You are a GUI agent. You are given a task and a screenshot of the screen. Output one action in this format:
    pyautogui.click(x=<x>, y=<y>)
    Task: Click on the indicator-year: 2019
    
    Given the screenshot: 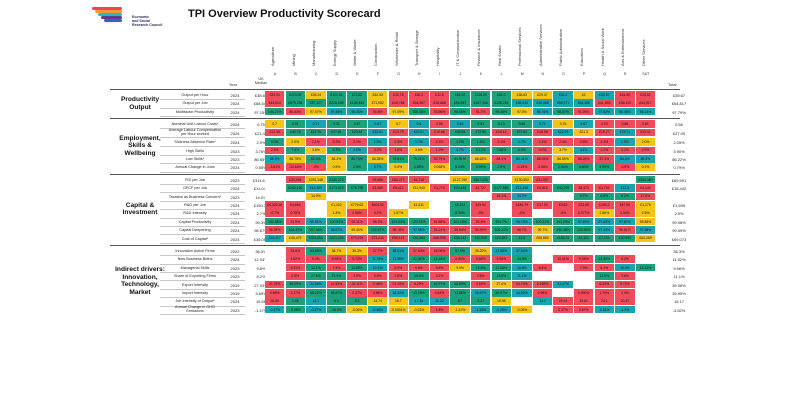 What is the action you would take?
    pyautogui.click(x=235, y=293)
    